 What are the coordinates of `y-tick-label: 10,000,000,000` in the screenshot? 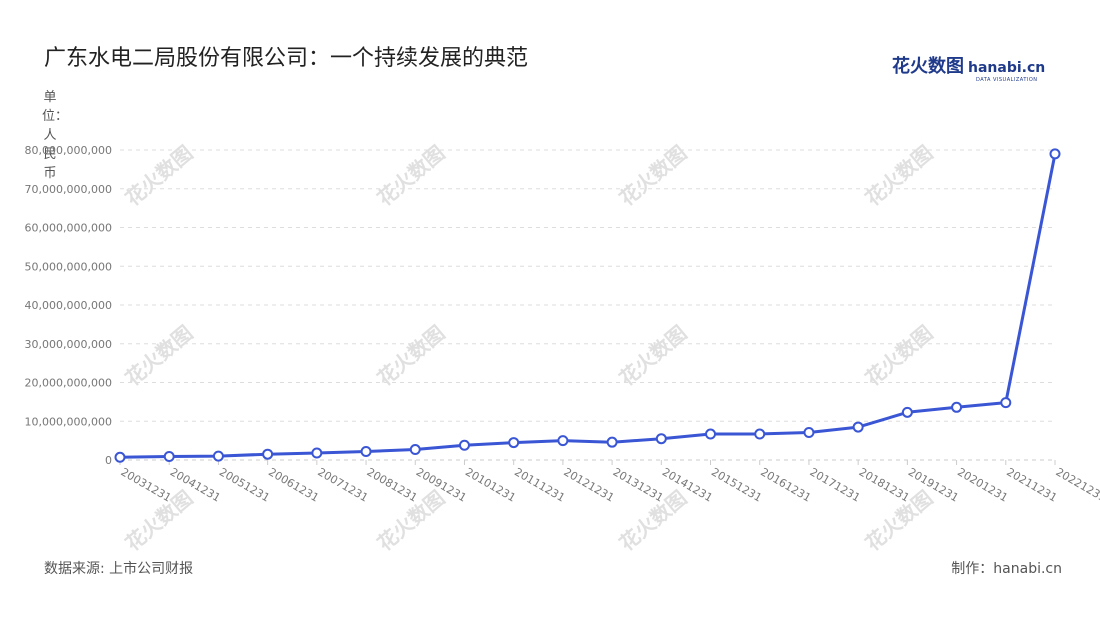 It's located at (68, 421).